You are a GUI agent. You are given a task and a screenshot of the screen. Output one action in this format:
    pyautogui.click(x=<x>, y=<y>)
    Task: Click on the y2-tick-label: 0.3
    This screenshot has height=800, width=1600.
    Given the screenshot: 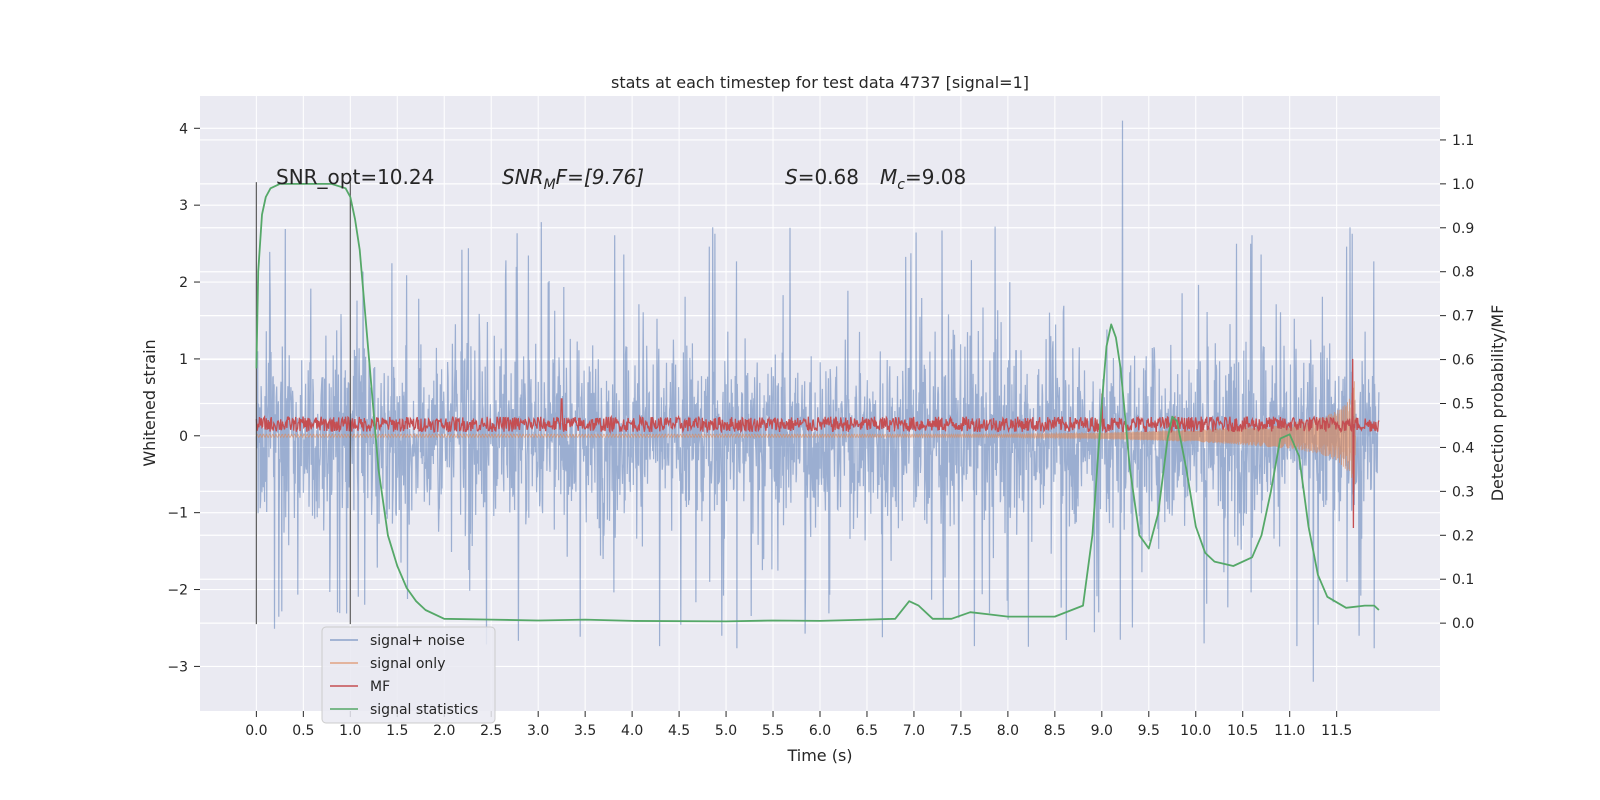 What is the action you would take?
    pyautogui.click(x=1463, y=492)
    